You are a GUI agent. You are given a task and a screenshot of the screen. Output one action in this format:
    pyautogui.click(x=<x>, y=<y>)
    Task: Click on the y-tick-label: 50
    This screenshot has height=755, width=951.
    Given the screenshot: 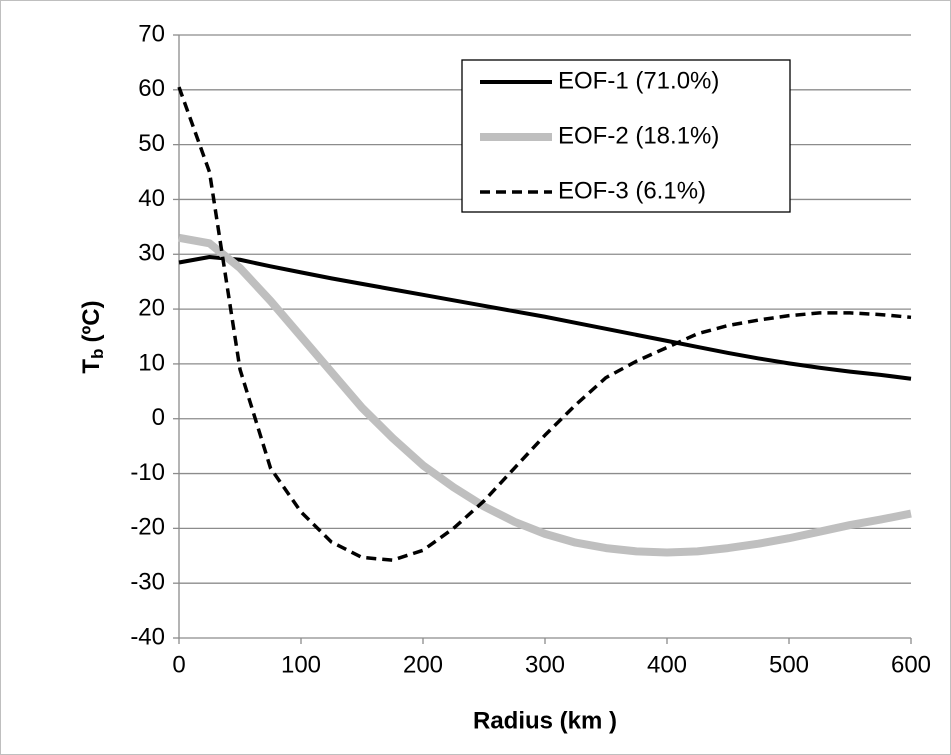 What is the action you would take?
    pyautogui.click(x=151, y=143)
    